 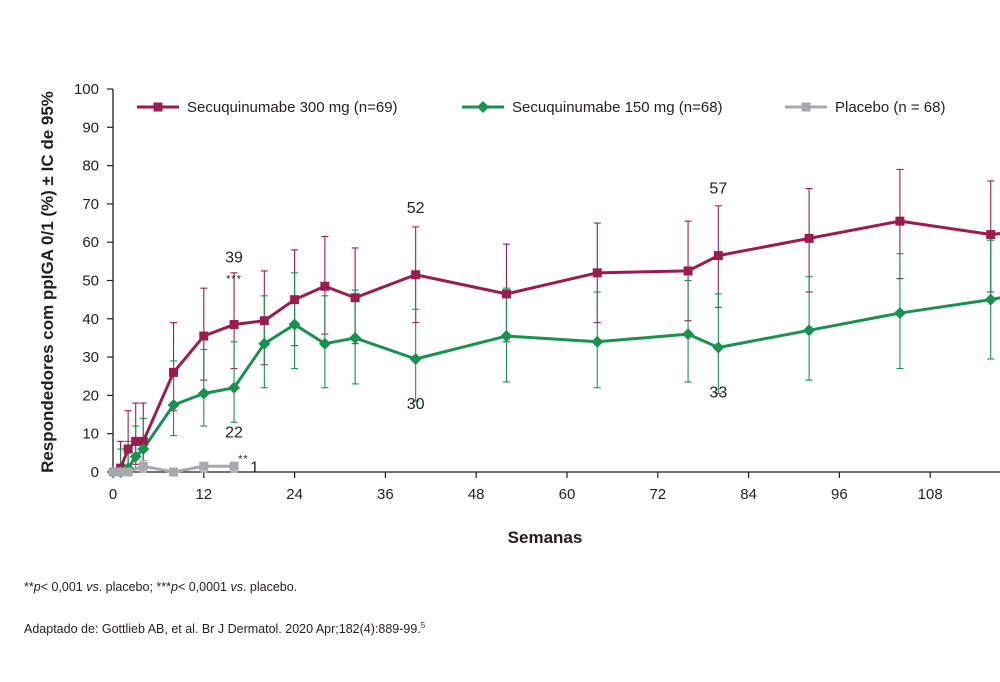 What do you see at coordinates (163, 587) in the screenshot?
I see `fn-mark-2: ***` at bounding box center [163, 587].